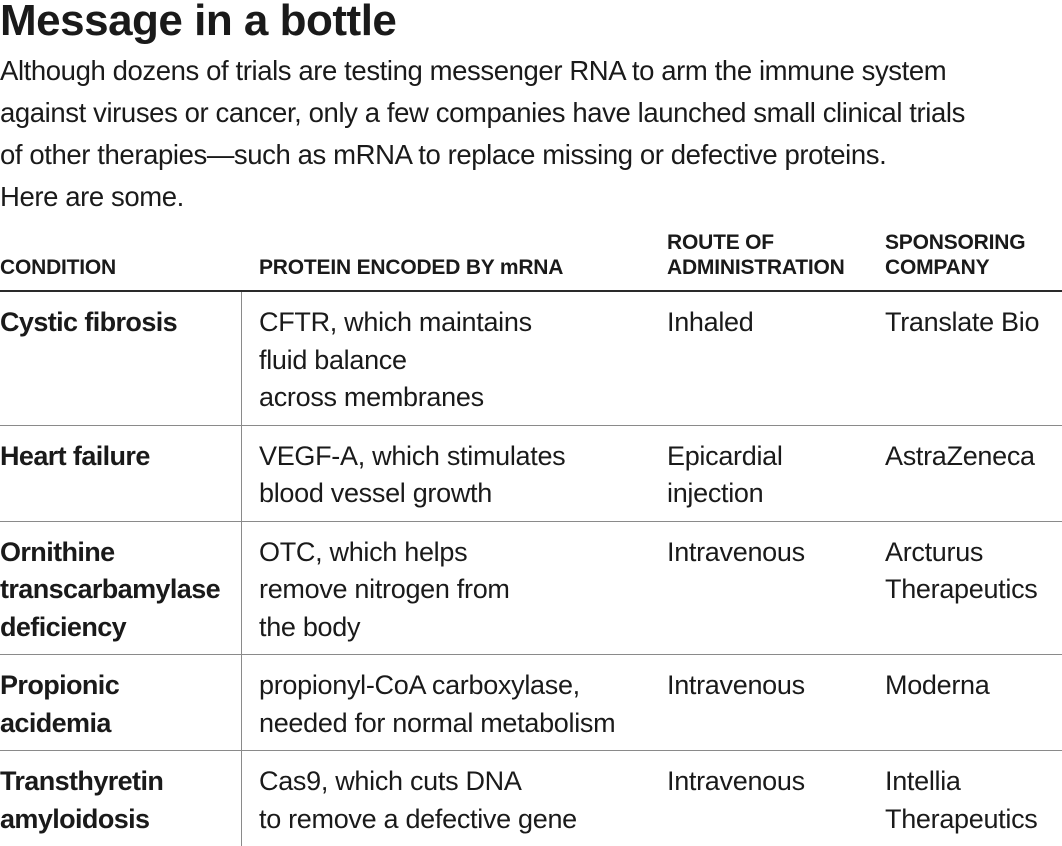 The height and width of the screenshot is (846, 1062). What do you see at coordinates (955, 242) in the screenshot?
I see `header-line: SPONSORING` at bounding box center [955, 242].